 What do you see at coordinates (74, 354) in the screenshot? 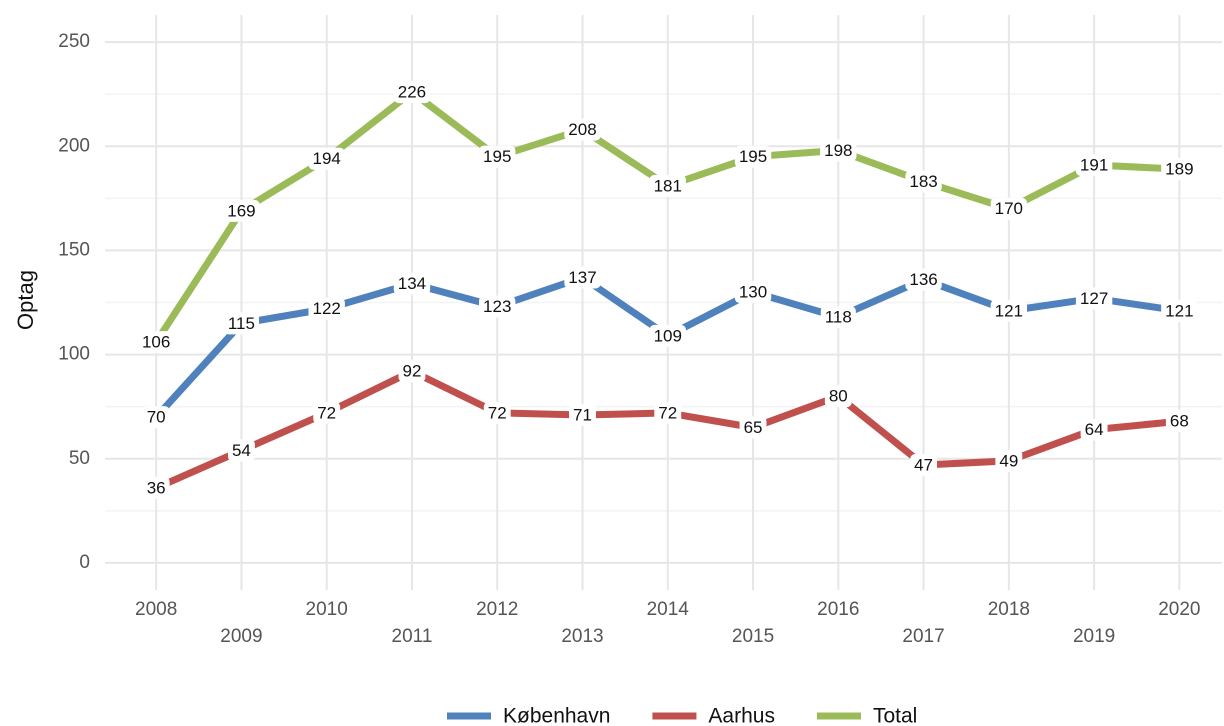
I see `y-tick-label: 100` at bounding box center [74, 354].